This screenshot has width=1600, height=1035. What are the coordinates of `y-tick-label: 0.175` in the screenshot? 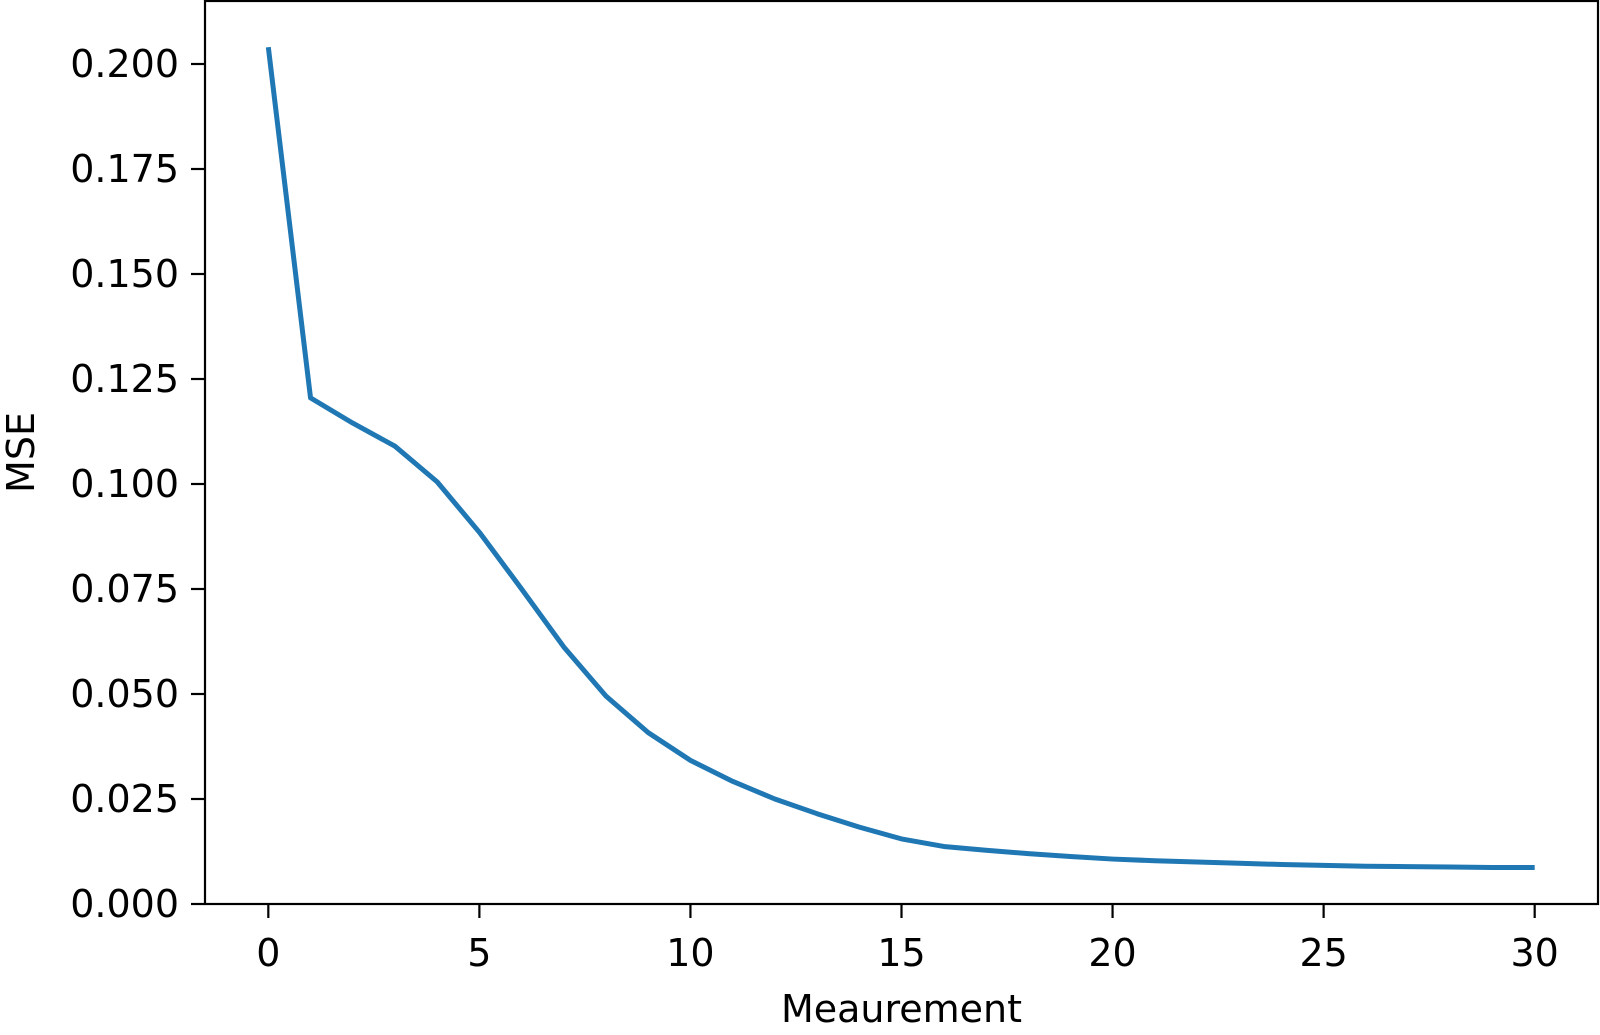 It's located at (124, 169).